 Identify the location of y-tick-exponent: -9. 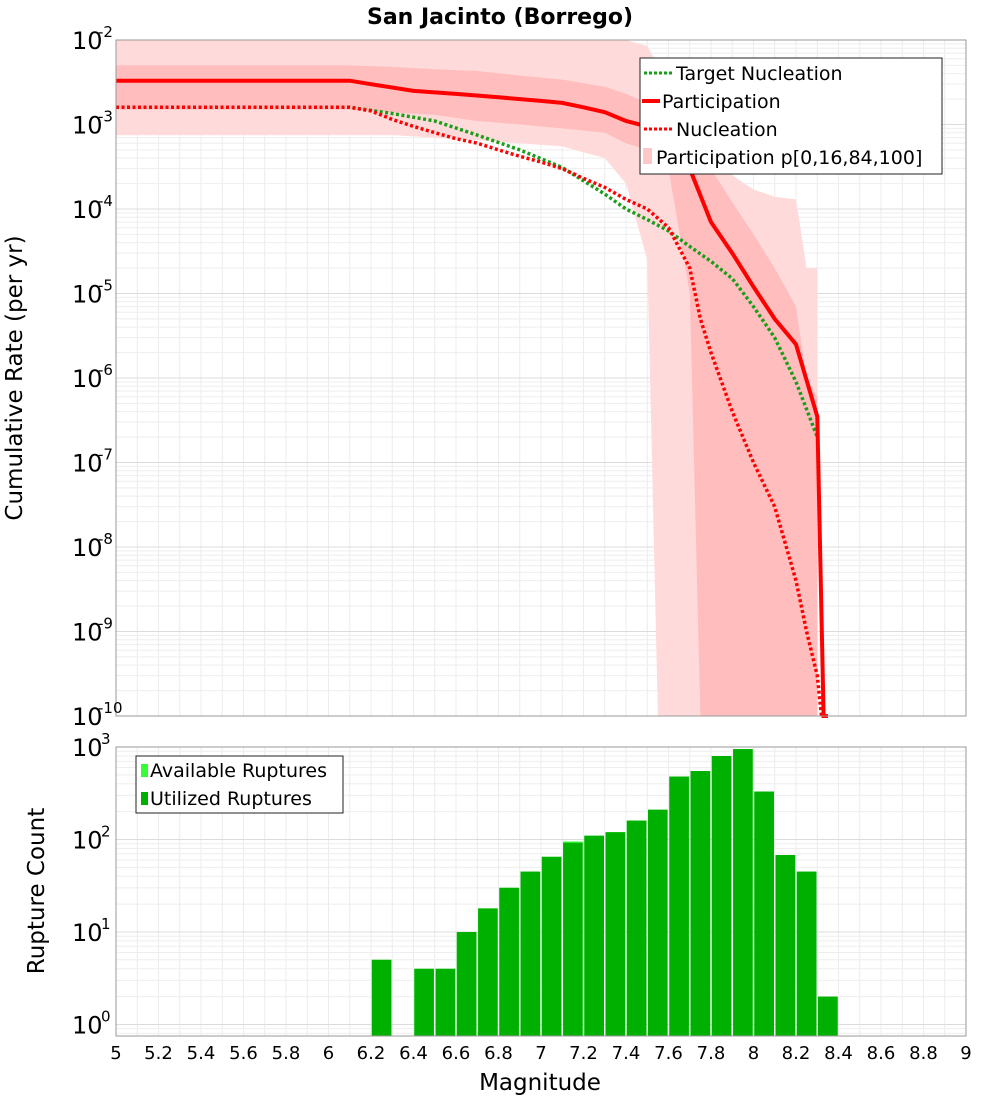
(105, 624).